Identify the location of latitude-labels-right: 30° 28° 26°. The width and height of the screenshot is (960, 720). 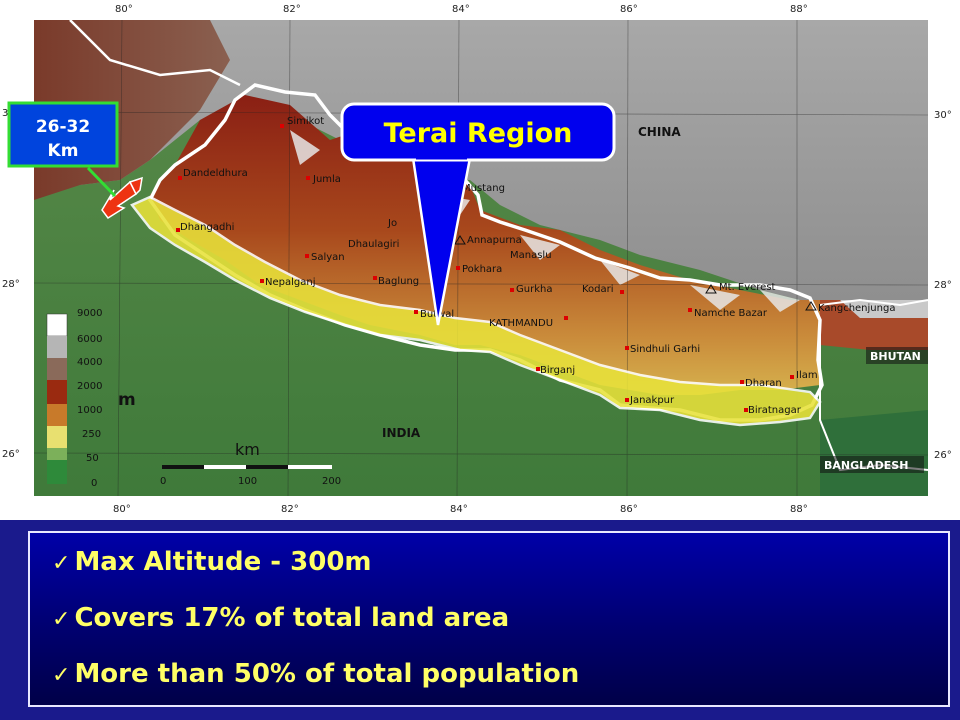
(943, 285).